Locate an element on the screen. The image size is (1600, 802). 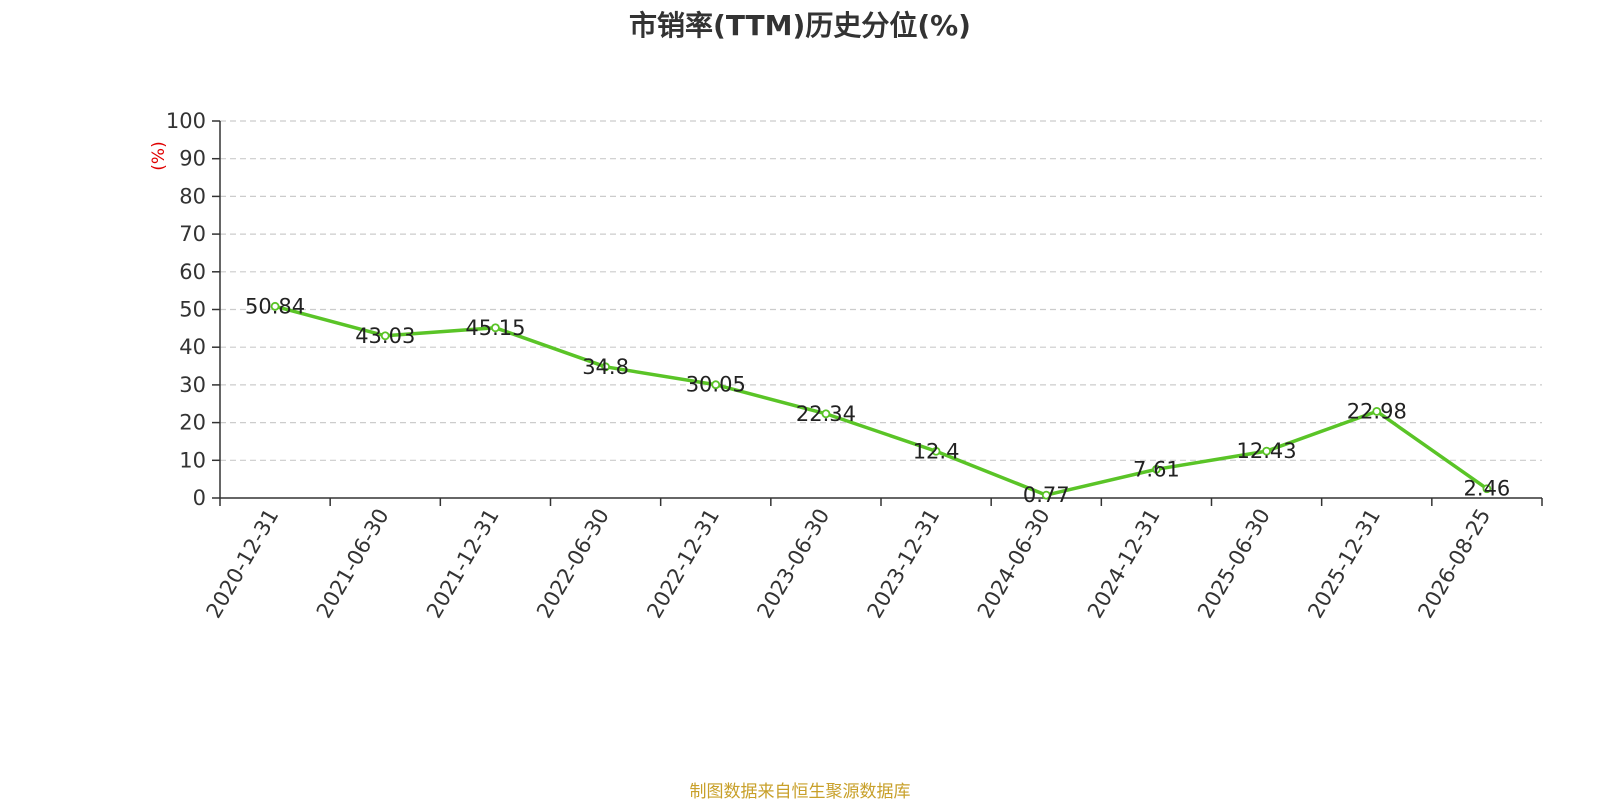
data-label: 30.05 is located at coordinates (716, 385).